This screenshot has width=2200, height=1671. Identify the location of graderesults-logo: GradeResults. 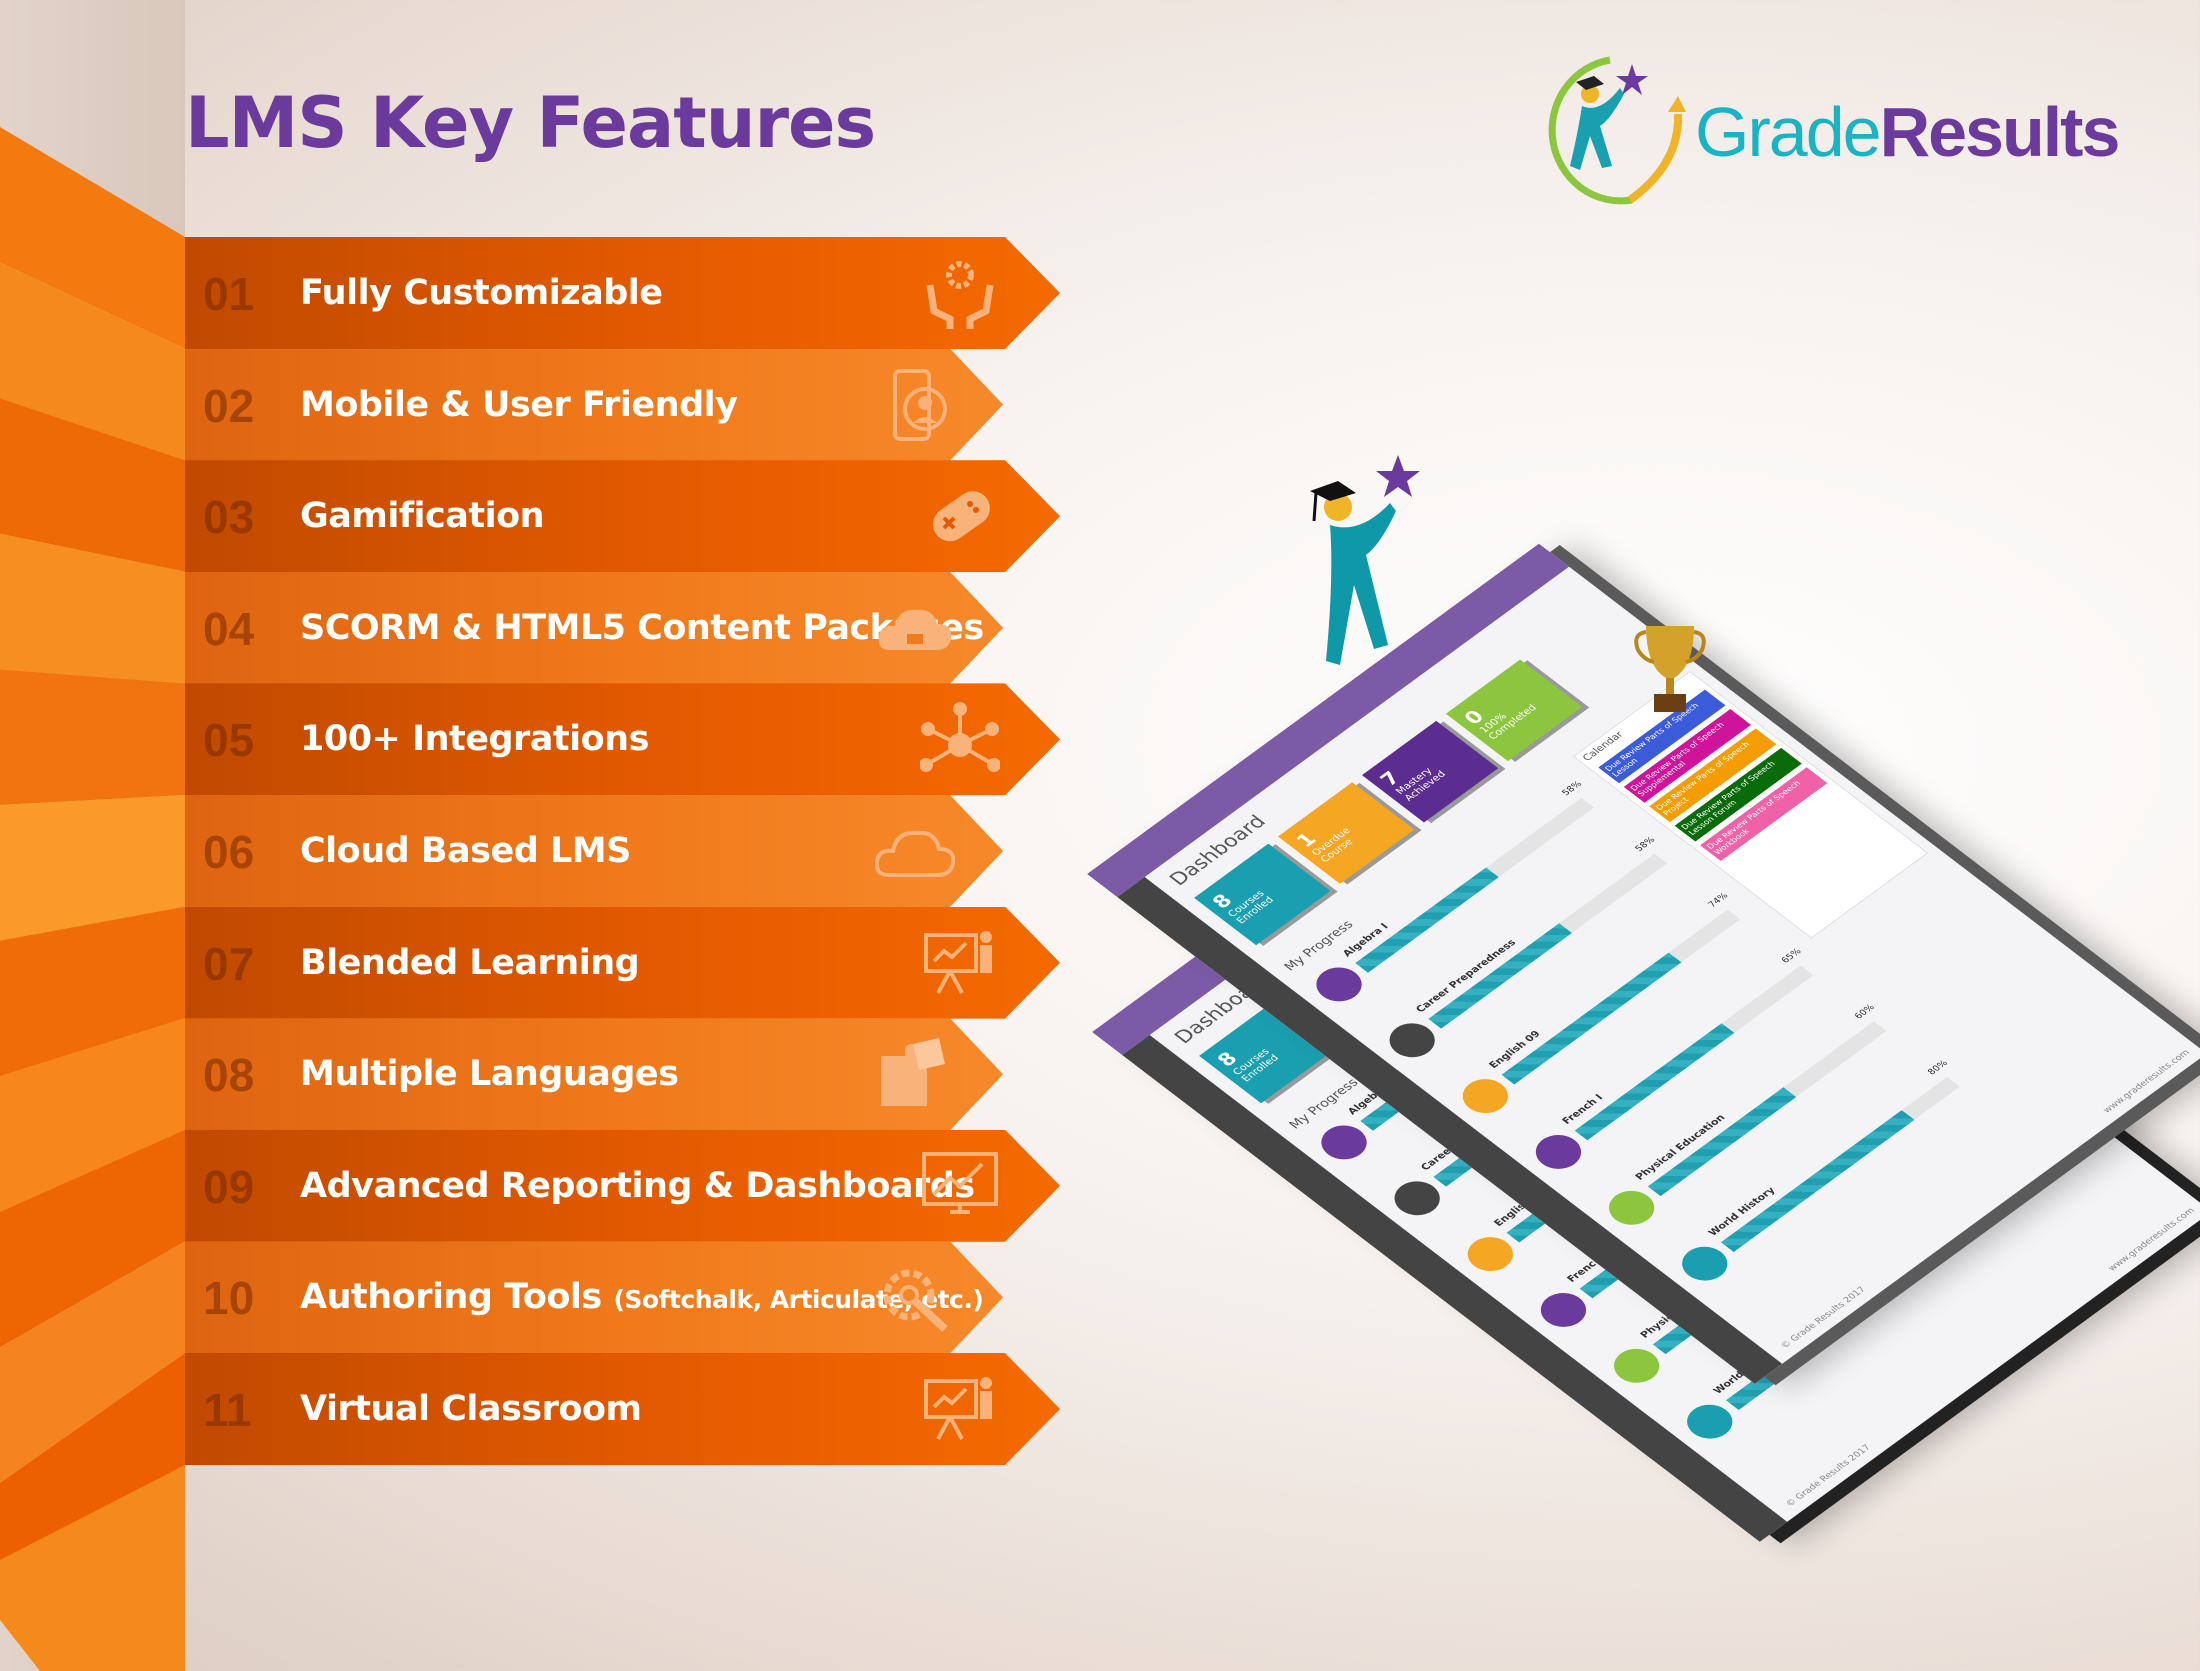
(1835, 130).